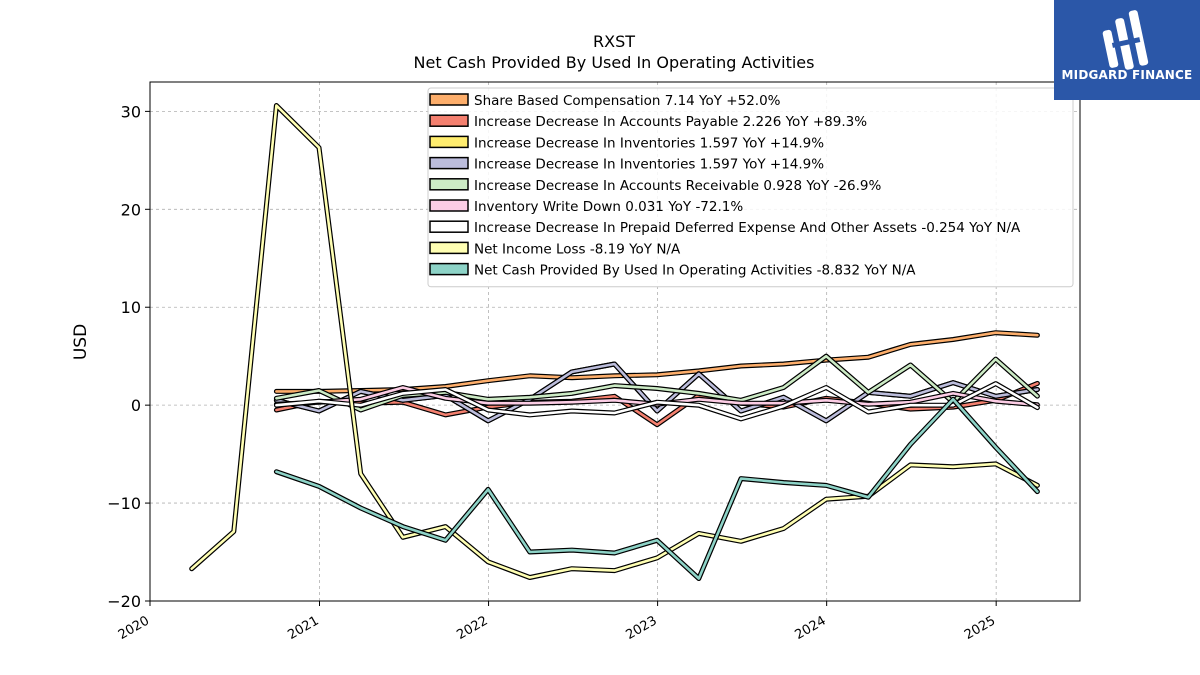  What do you see at coordinates (131, 111) in the screenshot?
I see `y-tick-label: 30` at bounding box center [131, 111].